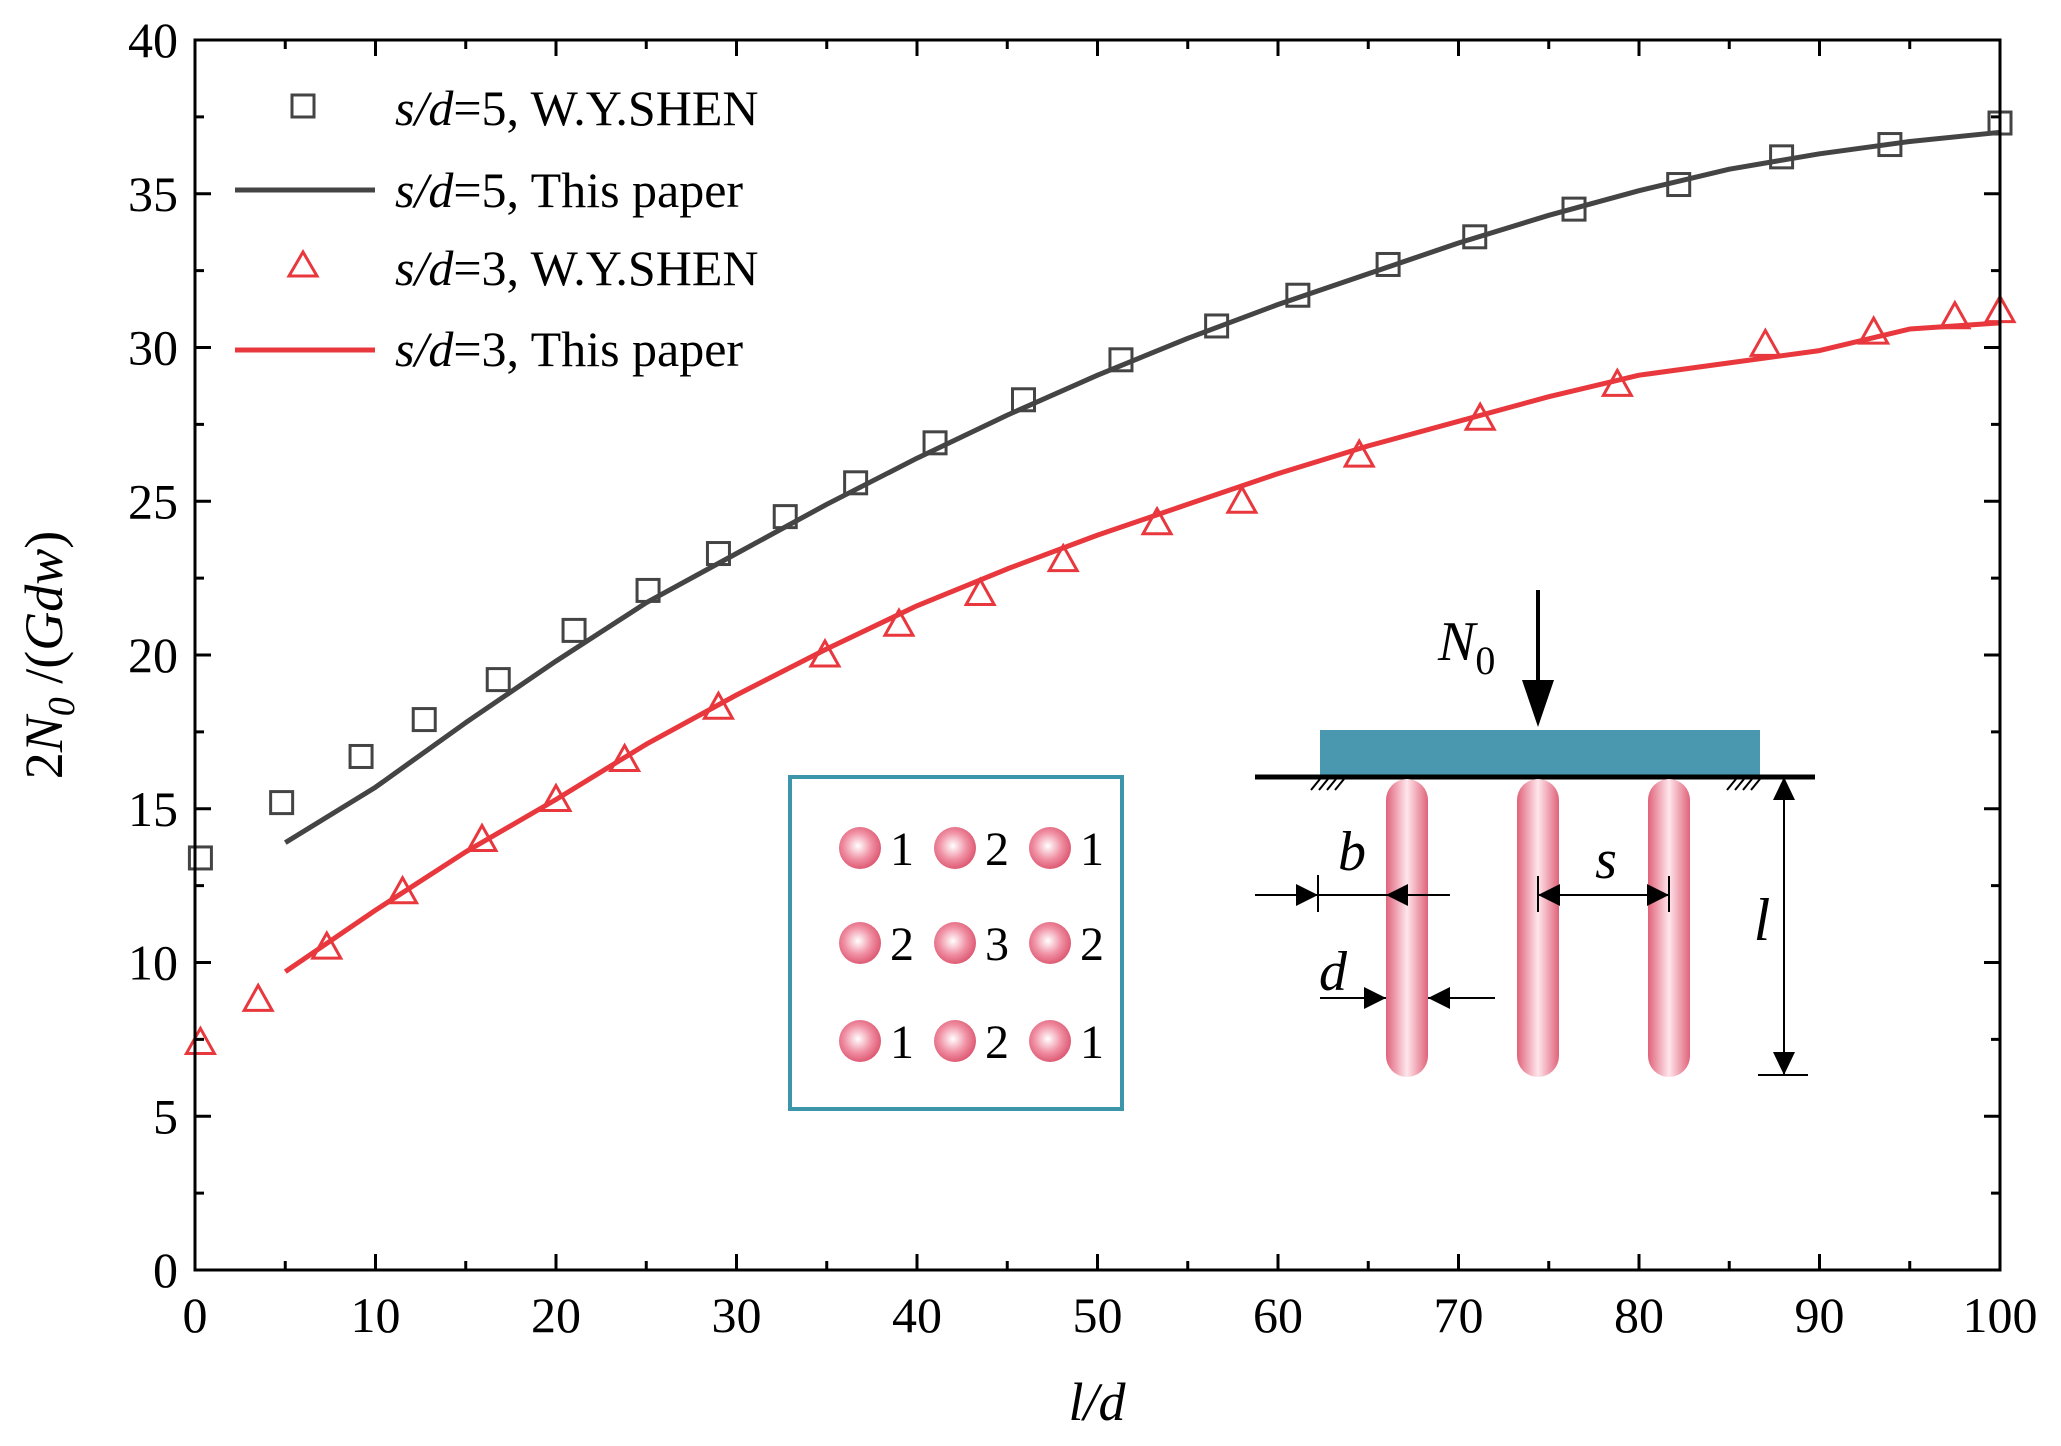 This screenshot has width=2061, height=1446. What do you see at coordinates (1327, 784) in the screenshot?
I see `ground-hatch-left` at bounding box center [1327, 784].